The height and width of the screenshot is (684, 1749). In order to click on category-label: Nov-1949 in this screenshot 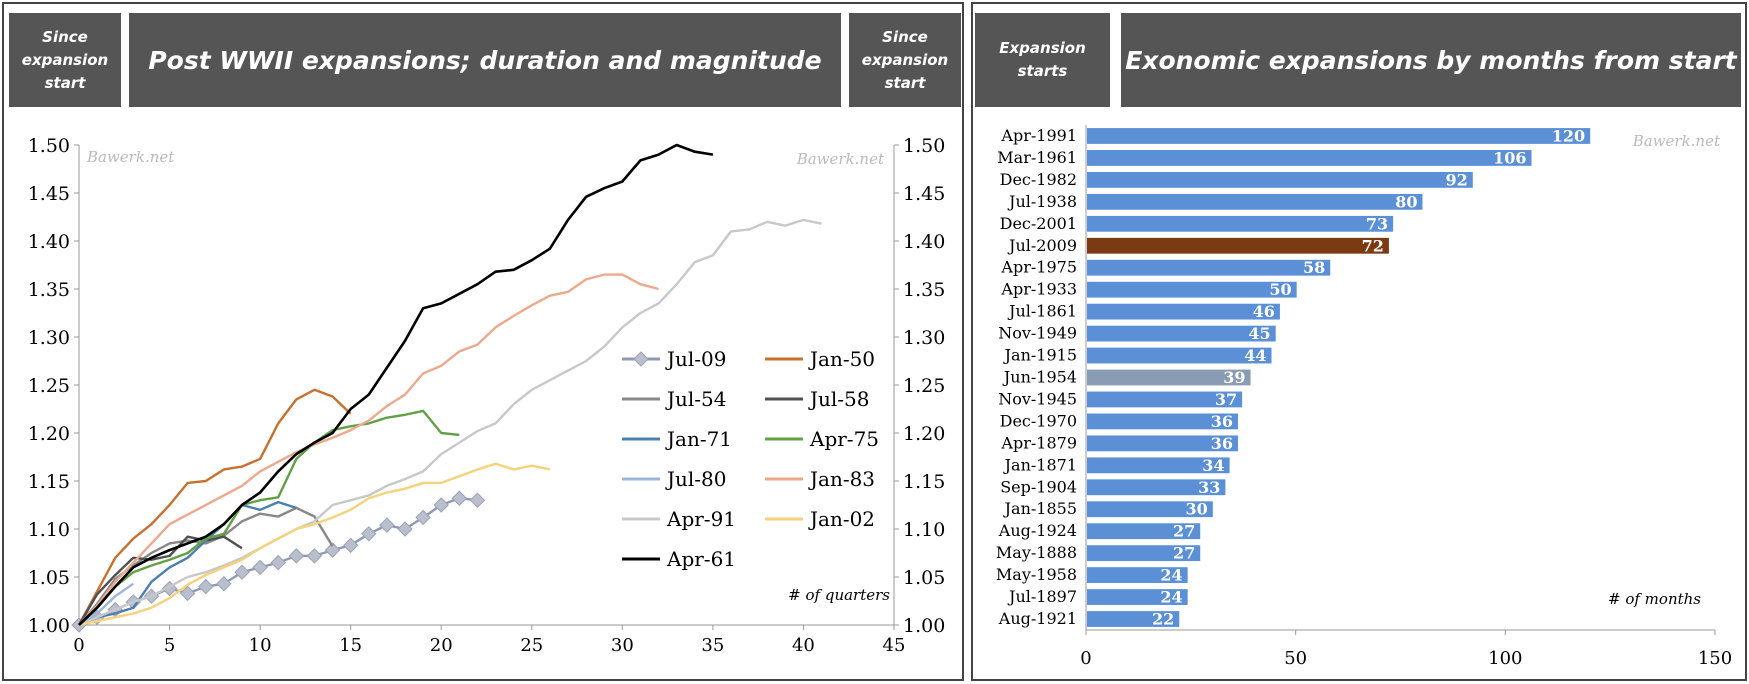, I will do `click(1037, 333)`.